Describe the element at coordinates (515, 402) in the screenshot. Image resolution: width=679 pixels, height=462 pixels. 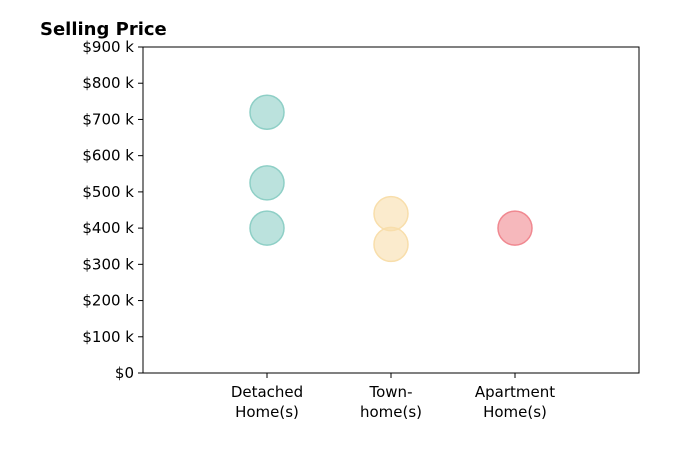
I see `x-tick-label-apartment: Apartment Home(s)` at that location.